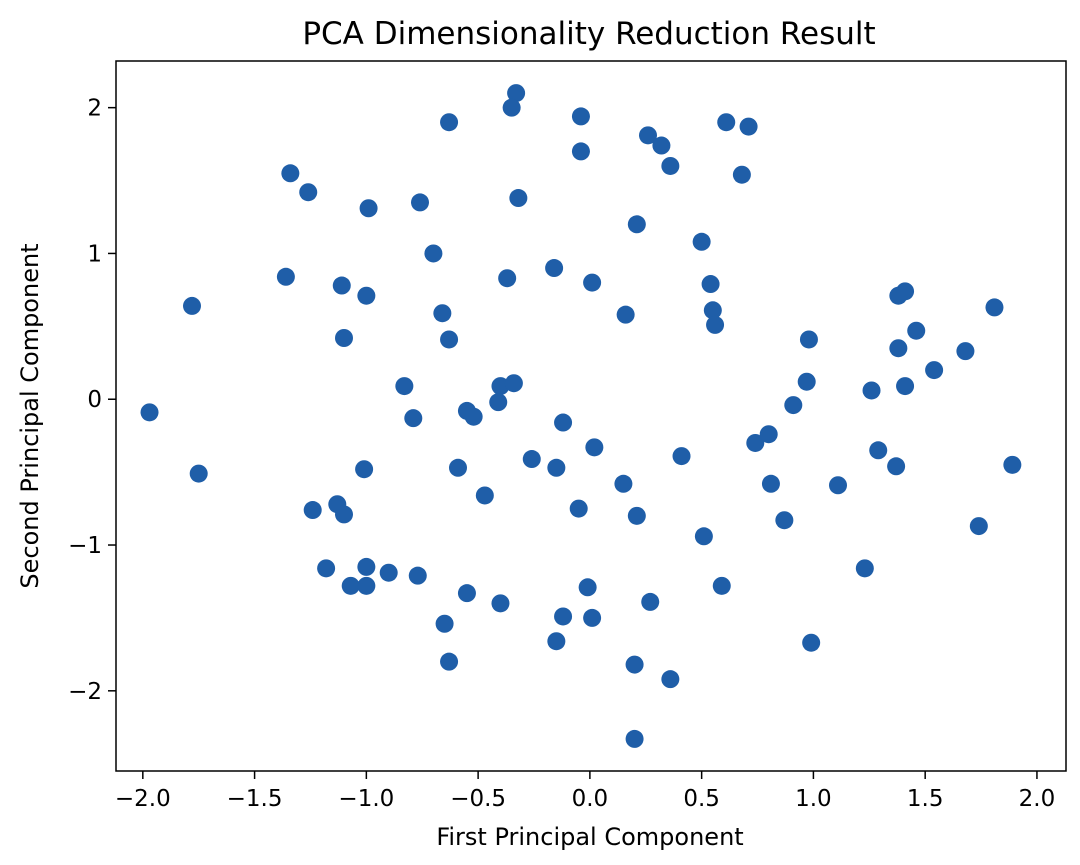 The width and height of the screenshot is (1080, 865). I want to click on x-tick-label: 1.0, so click(813, 799).